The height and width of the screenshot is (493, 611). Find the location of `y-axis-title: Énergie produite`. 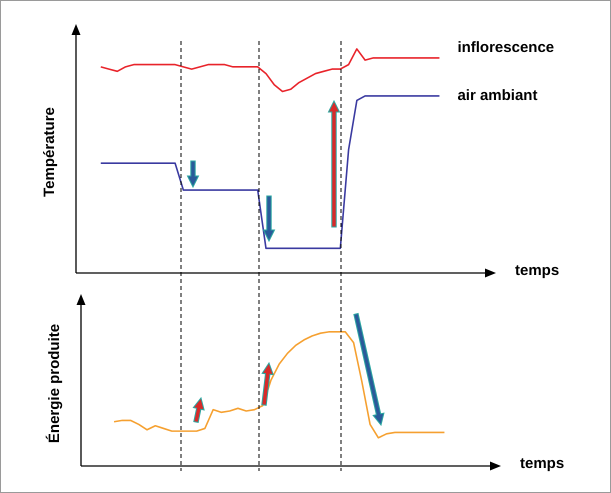

y-axis-title: Énergie produite is located at coordinates (54, 384).